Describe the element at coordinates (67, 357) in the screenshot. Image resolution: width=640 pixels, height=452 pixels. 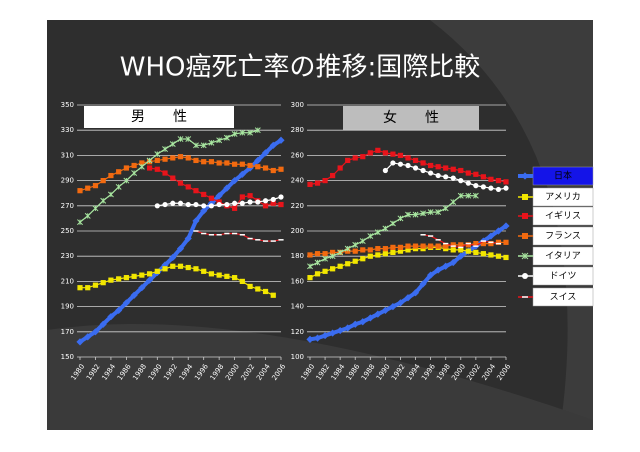
I see `y-tick-label: 150` at that location.